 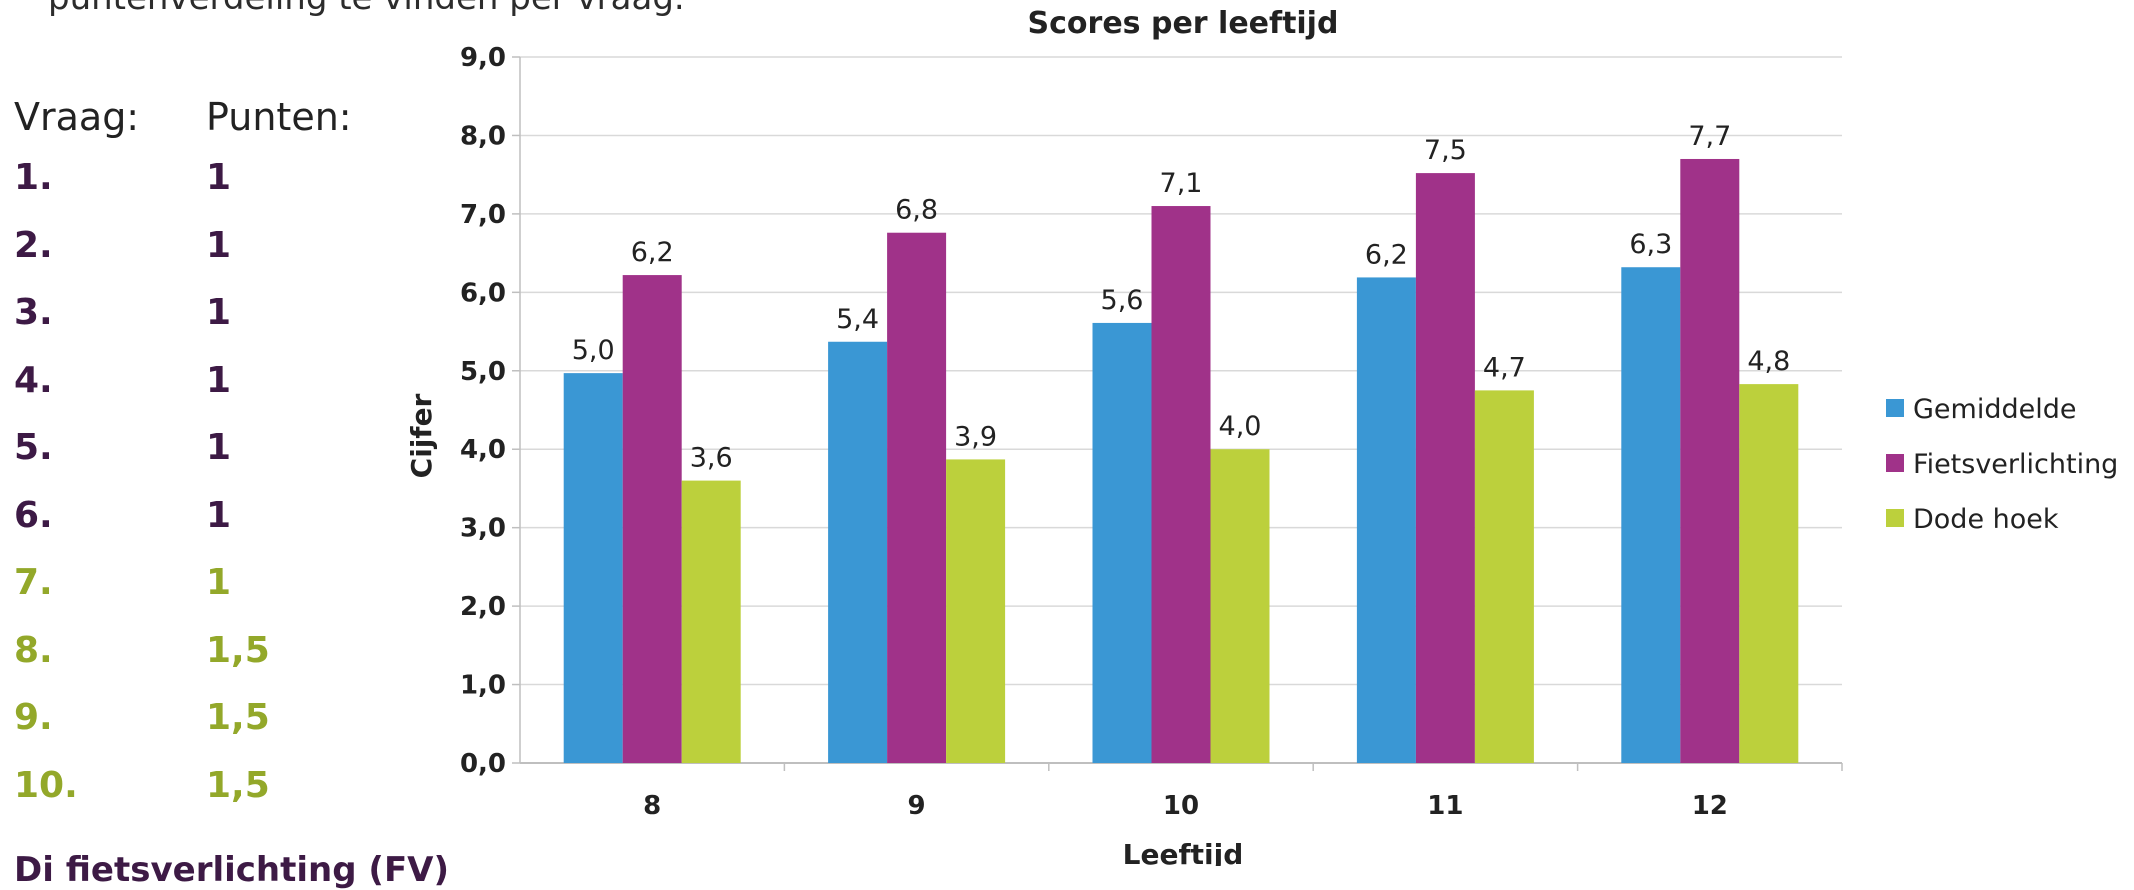 I want to click on data-label: 6,3, so click(x=1650, y=244).